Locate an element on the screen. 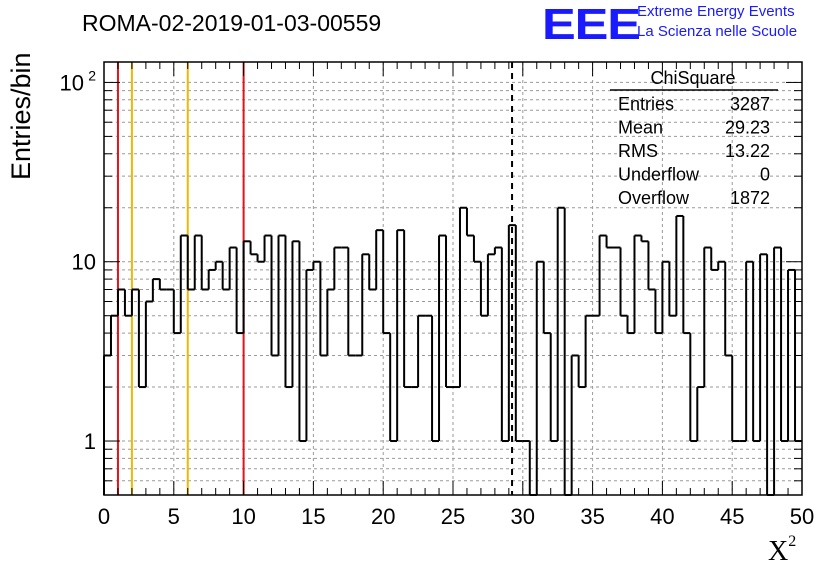 Image resolution: width=836 pixels, height=572 pixels. stats-label: RMS is located at coordinates (638, 151).